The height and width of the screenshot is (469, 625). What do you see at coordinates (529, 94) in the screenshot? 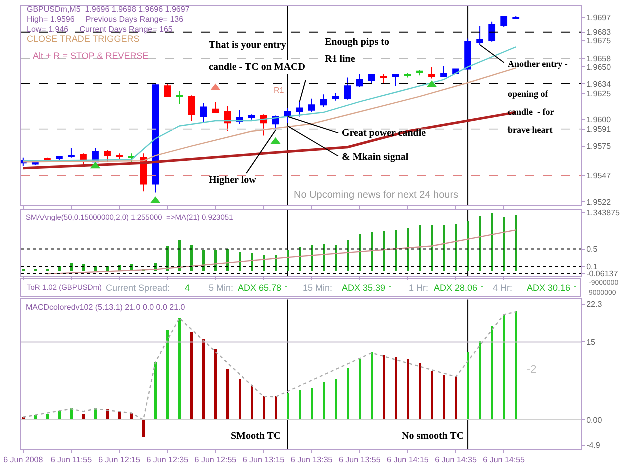
I see `annotation: opening of` at bounding box center [529, 94].